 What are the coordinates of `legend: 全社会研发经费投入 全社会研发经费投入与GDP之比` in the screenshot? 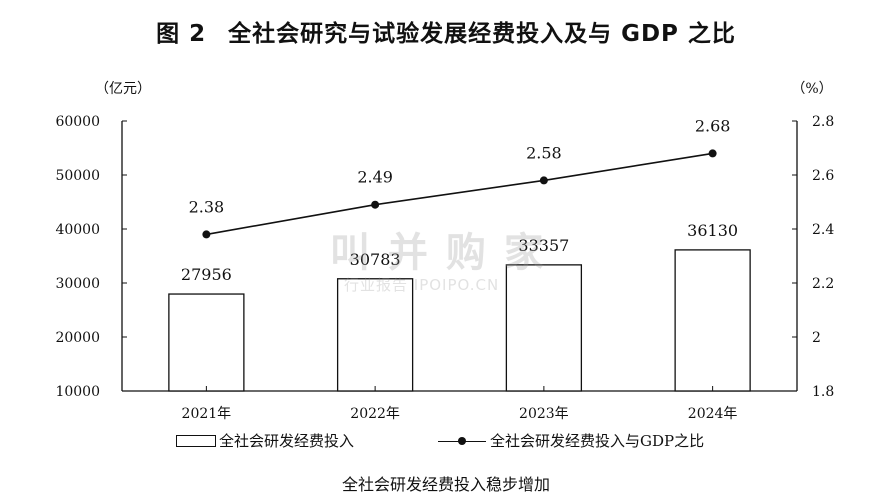 It's located at (446, 443).